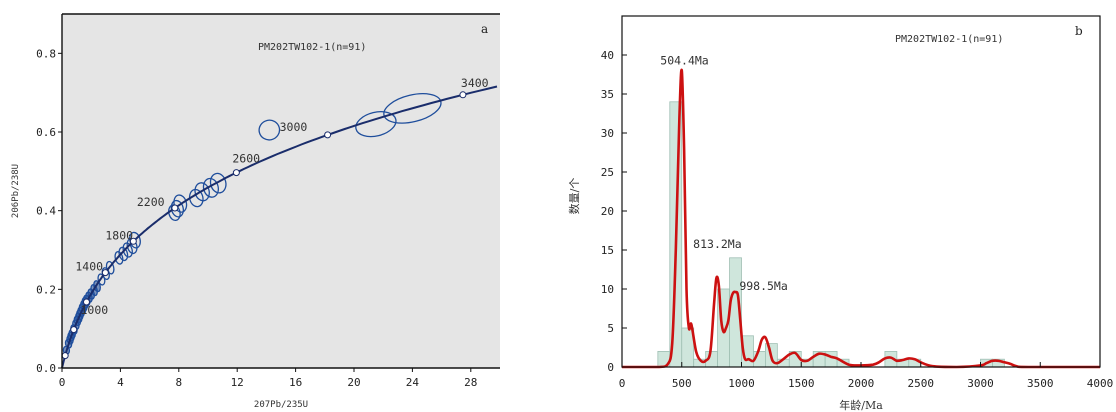 This screenshot has width=1116, height=412. Describe the element at coordinates (801, 383) in the screenshot. I see `x-tick-label: 1500` at that location.